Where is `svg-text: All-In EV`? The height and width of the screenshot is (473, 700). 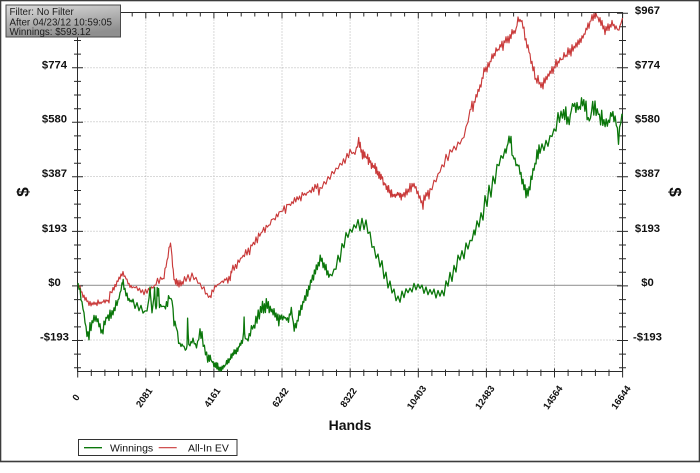 svg-text: All-In EV is located at coordinates (208, 449).